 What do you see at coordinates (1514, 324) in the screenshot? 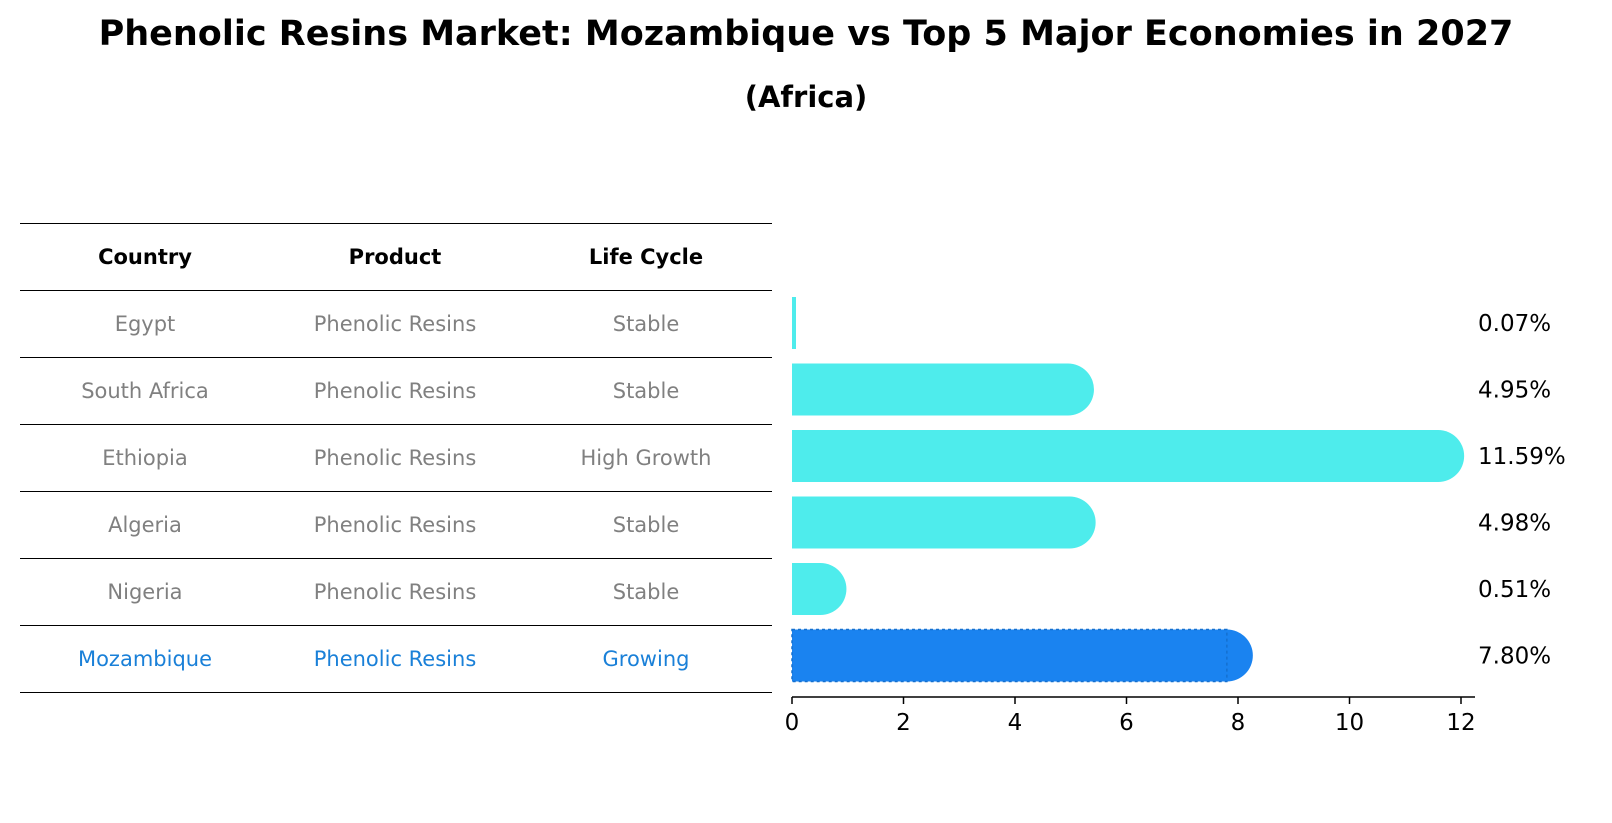
I see `value-label: 0.07%` at bounding box center [1514, 324].